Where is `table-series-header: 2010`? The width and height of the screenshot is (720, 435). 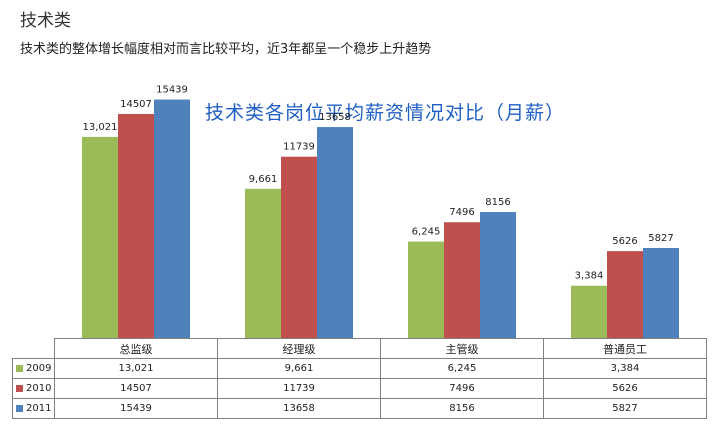 table-series-header: 2010 is located at coordinates (33, 388).